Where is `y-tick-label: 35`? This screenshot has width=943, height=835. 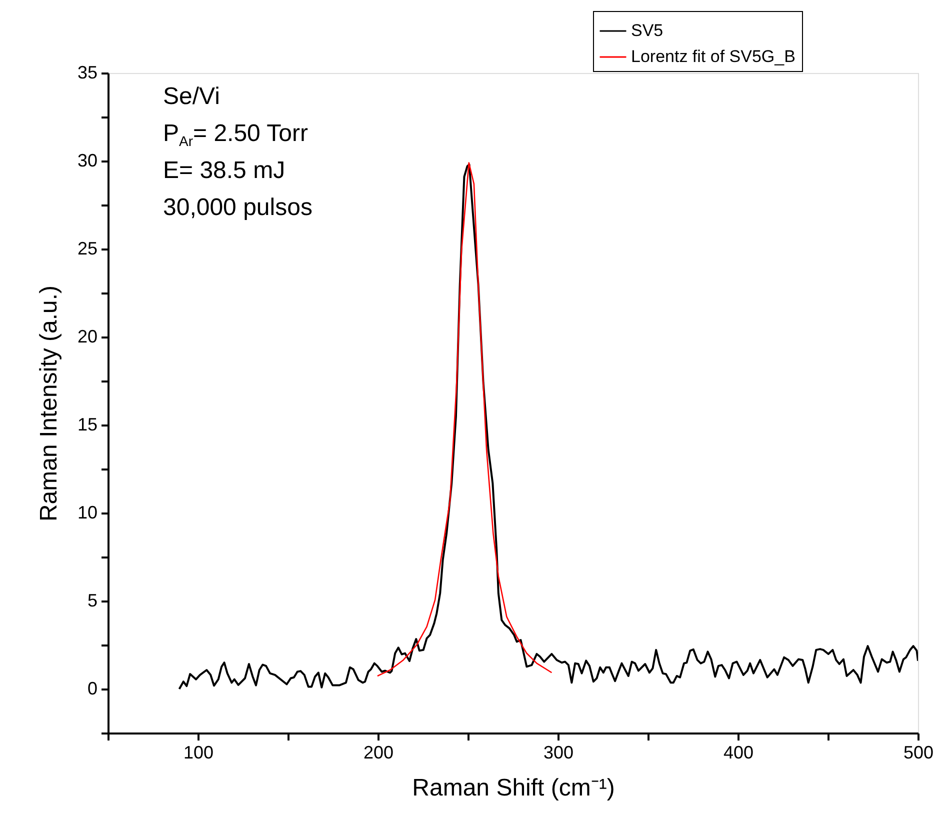
y-tick-label: 35 is located at coordinates (87, 72).